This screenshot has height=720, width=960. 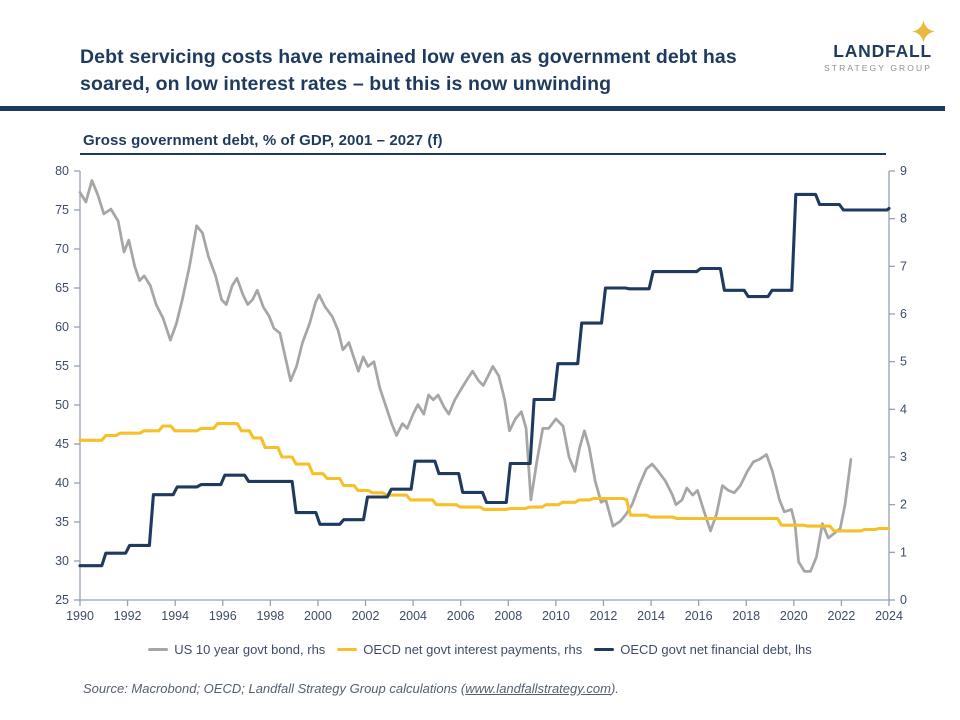 I want to click on svg-text: 45, so click(x=62, y=444).